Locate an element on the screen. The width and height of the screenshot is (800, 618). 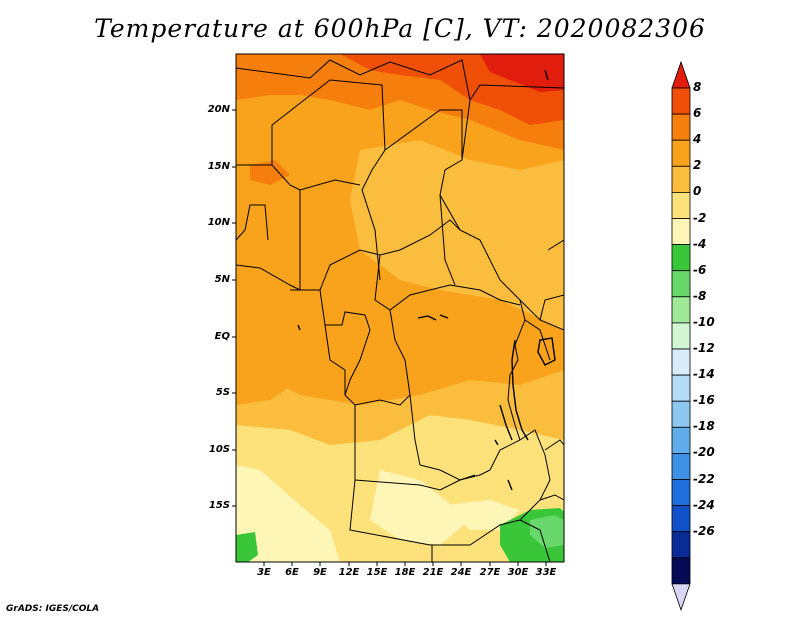
credit-text: GrADS: IGES/COLA is located at coordinates (52, 609).